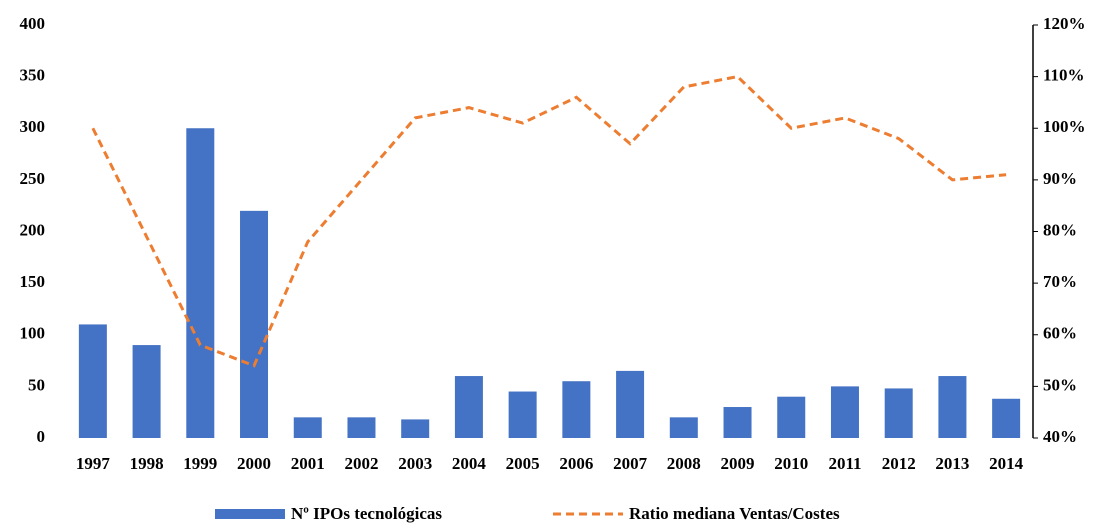  I want to click on x-tick-label: 2004, so click(469, 463).